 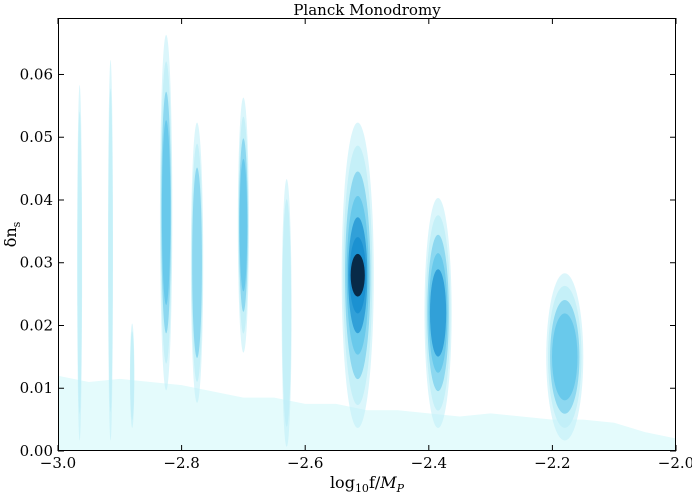 I want to click on x-tick-label: −2.4, so click(x=429, y=463).